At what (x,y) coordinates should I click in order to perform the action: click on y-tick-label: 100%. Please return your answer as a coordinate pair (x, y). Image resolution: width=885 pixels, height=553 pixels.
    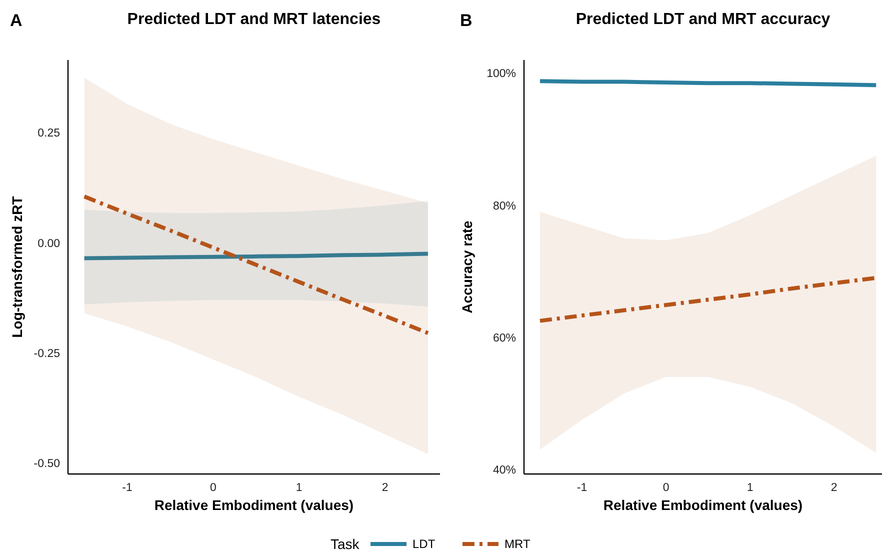
    Looking at the image, I should click on (501, 74).